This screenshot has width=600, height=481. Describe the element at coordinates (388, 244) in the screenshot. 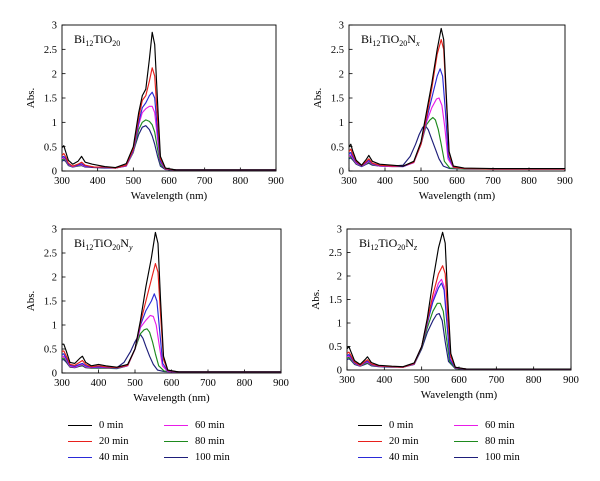

I see `panel-title: Bi12TiO20Nz` at that location.